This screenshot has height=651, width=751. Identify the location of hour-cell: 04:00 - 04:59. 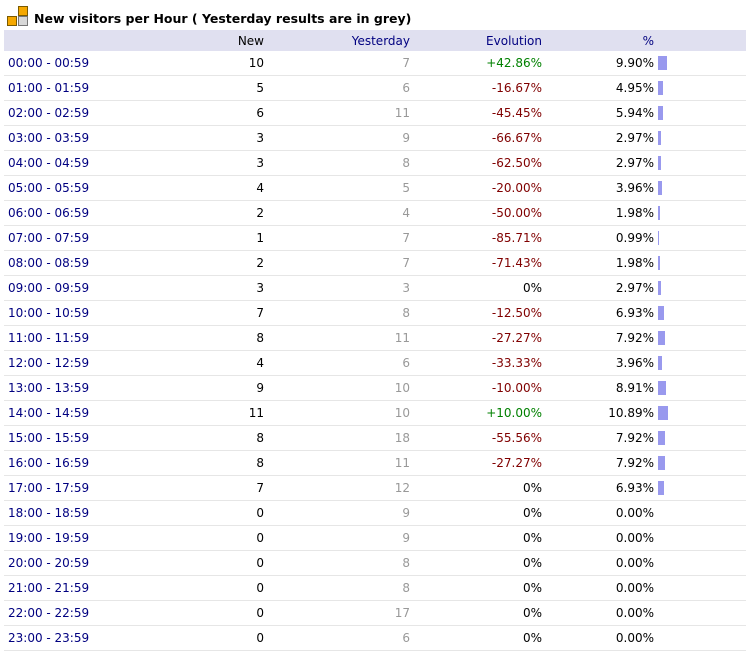
(81, 163).